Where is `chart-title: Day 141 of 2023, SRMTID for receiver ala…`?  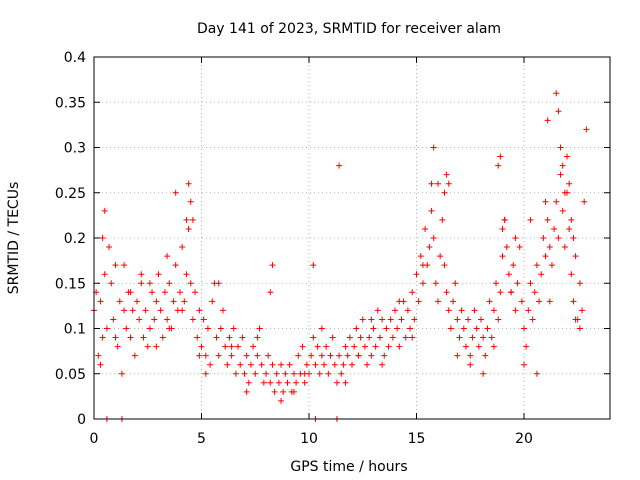
chart-title: Day 141 of 2023, SRMTID for receiver ala… is located at coordinates (349, 29).